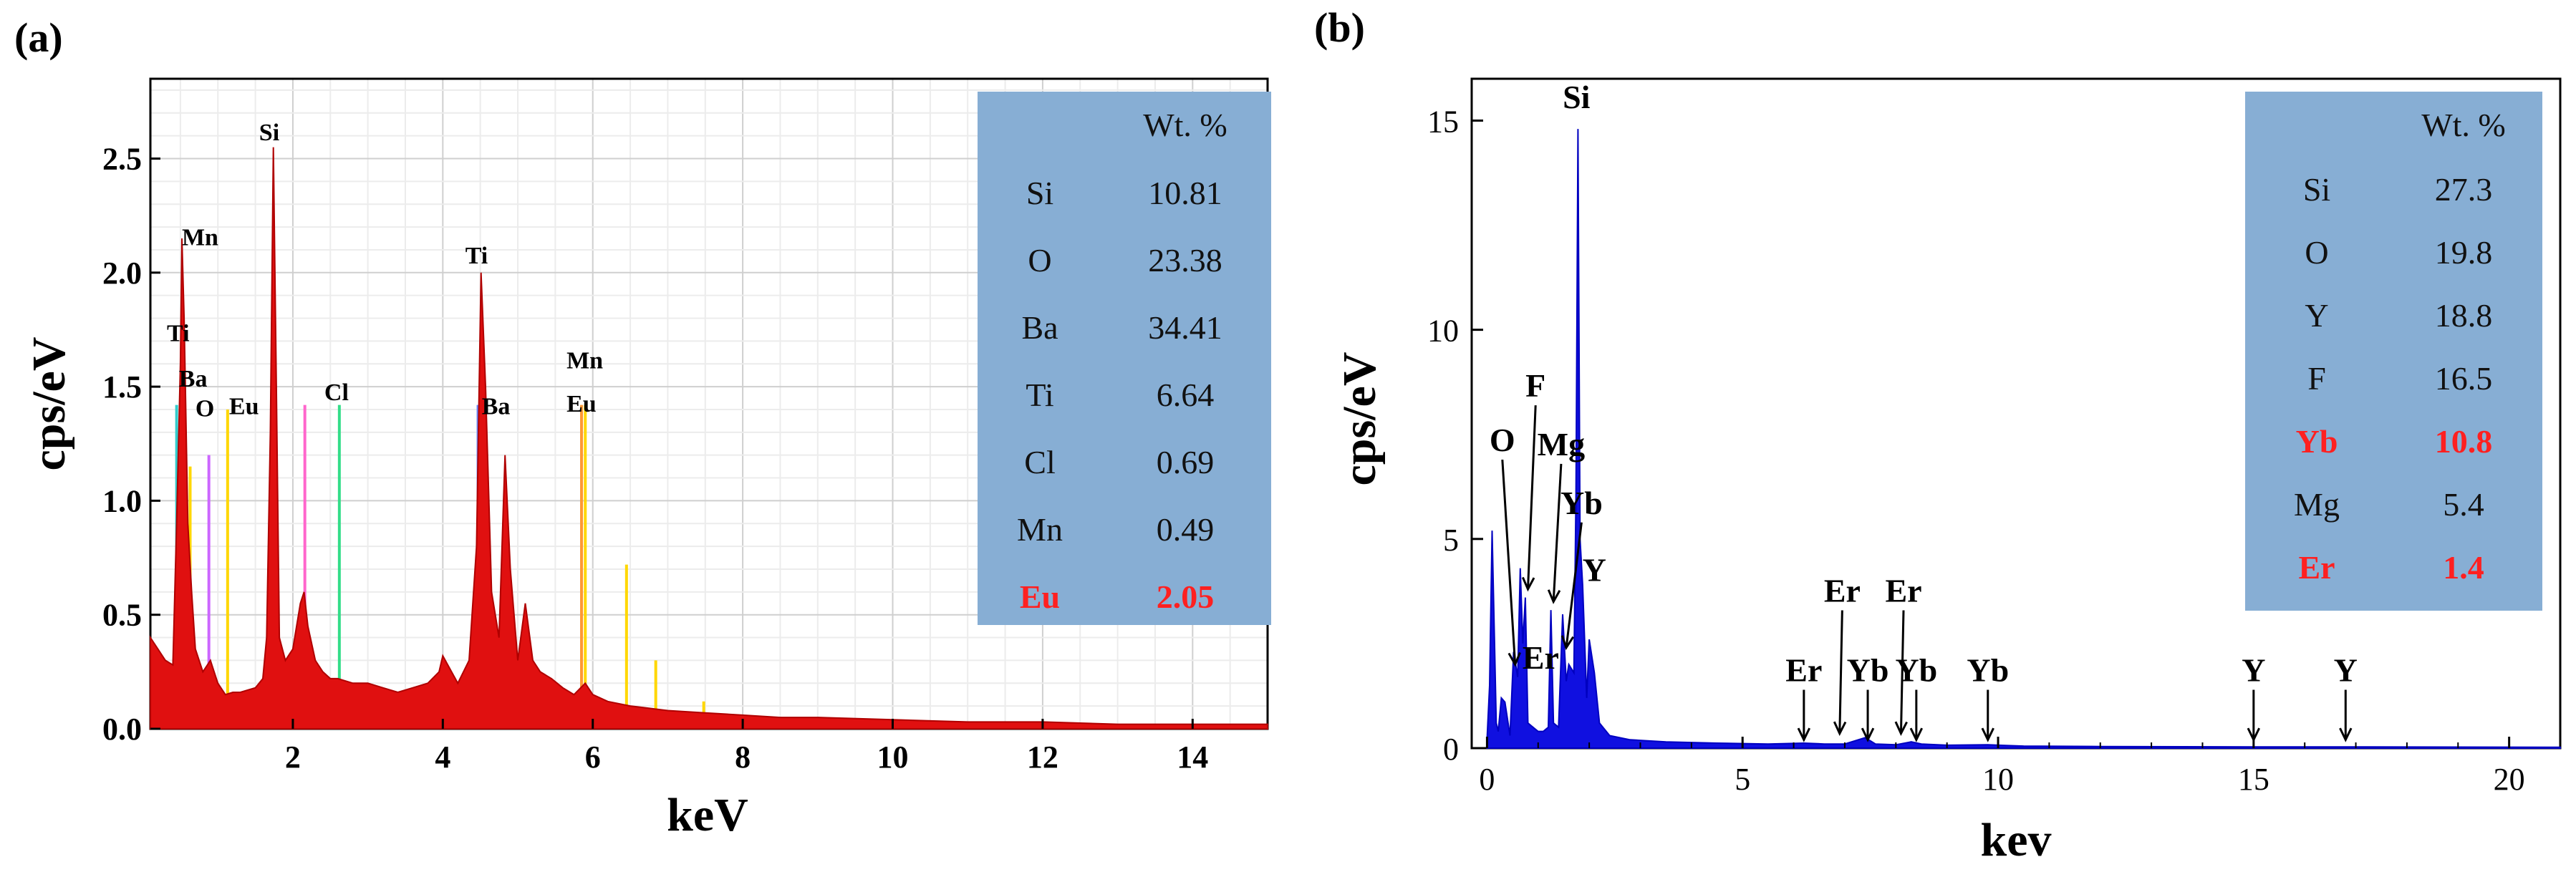  I want to click on panel-b-peak-label: O, so click(1502, 440).